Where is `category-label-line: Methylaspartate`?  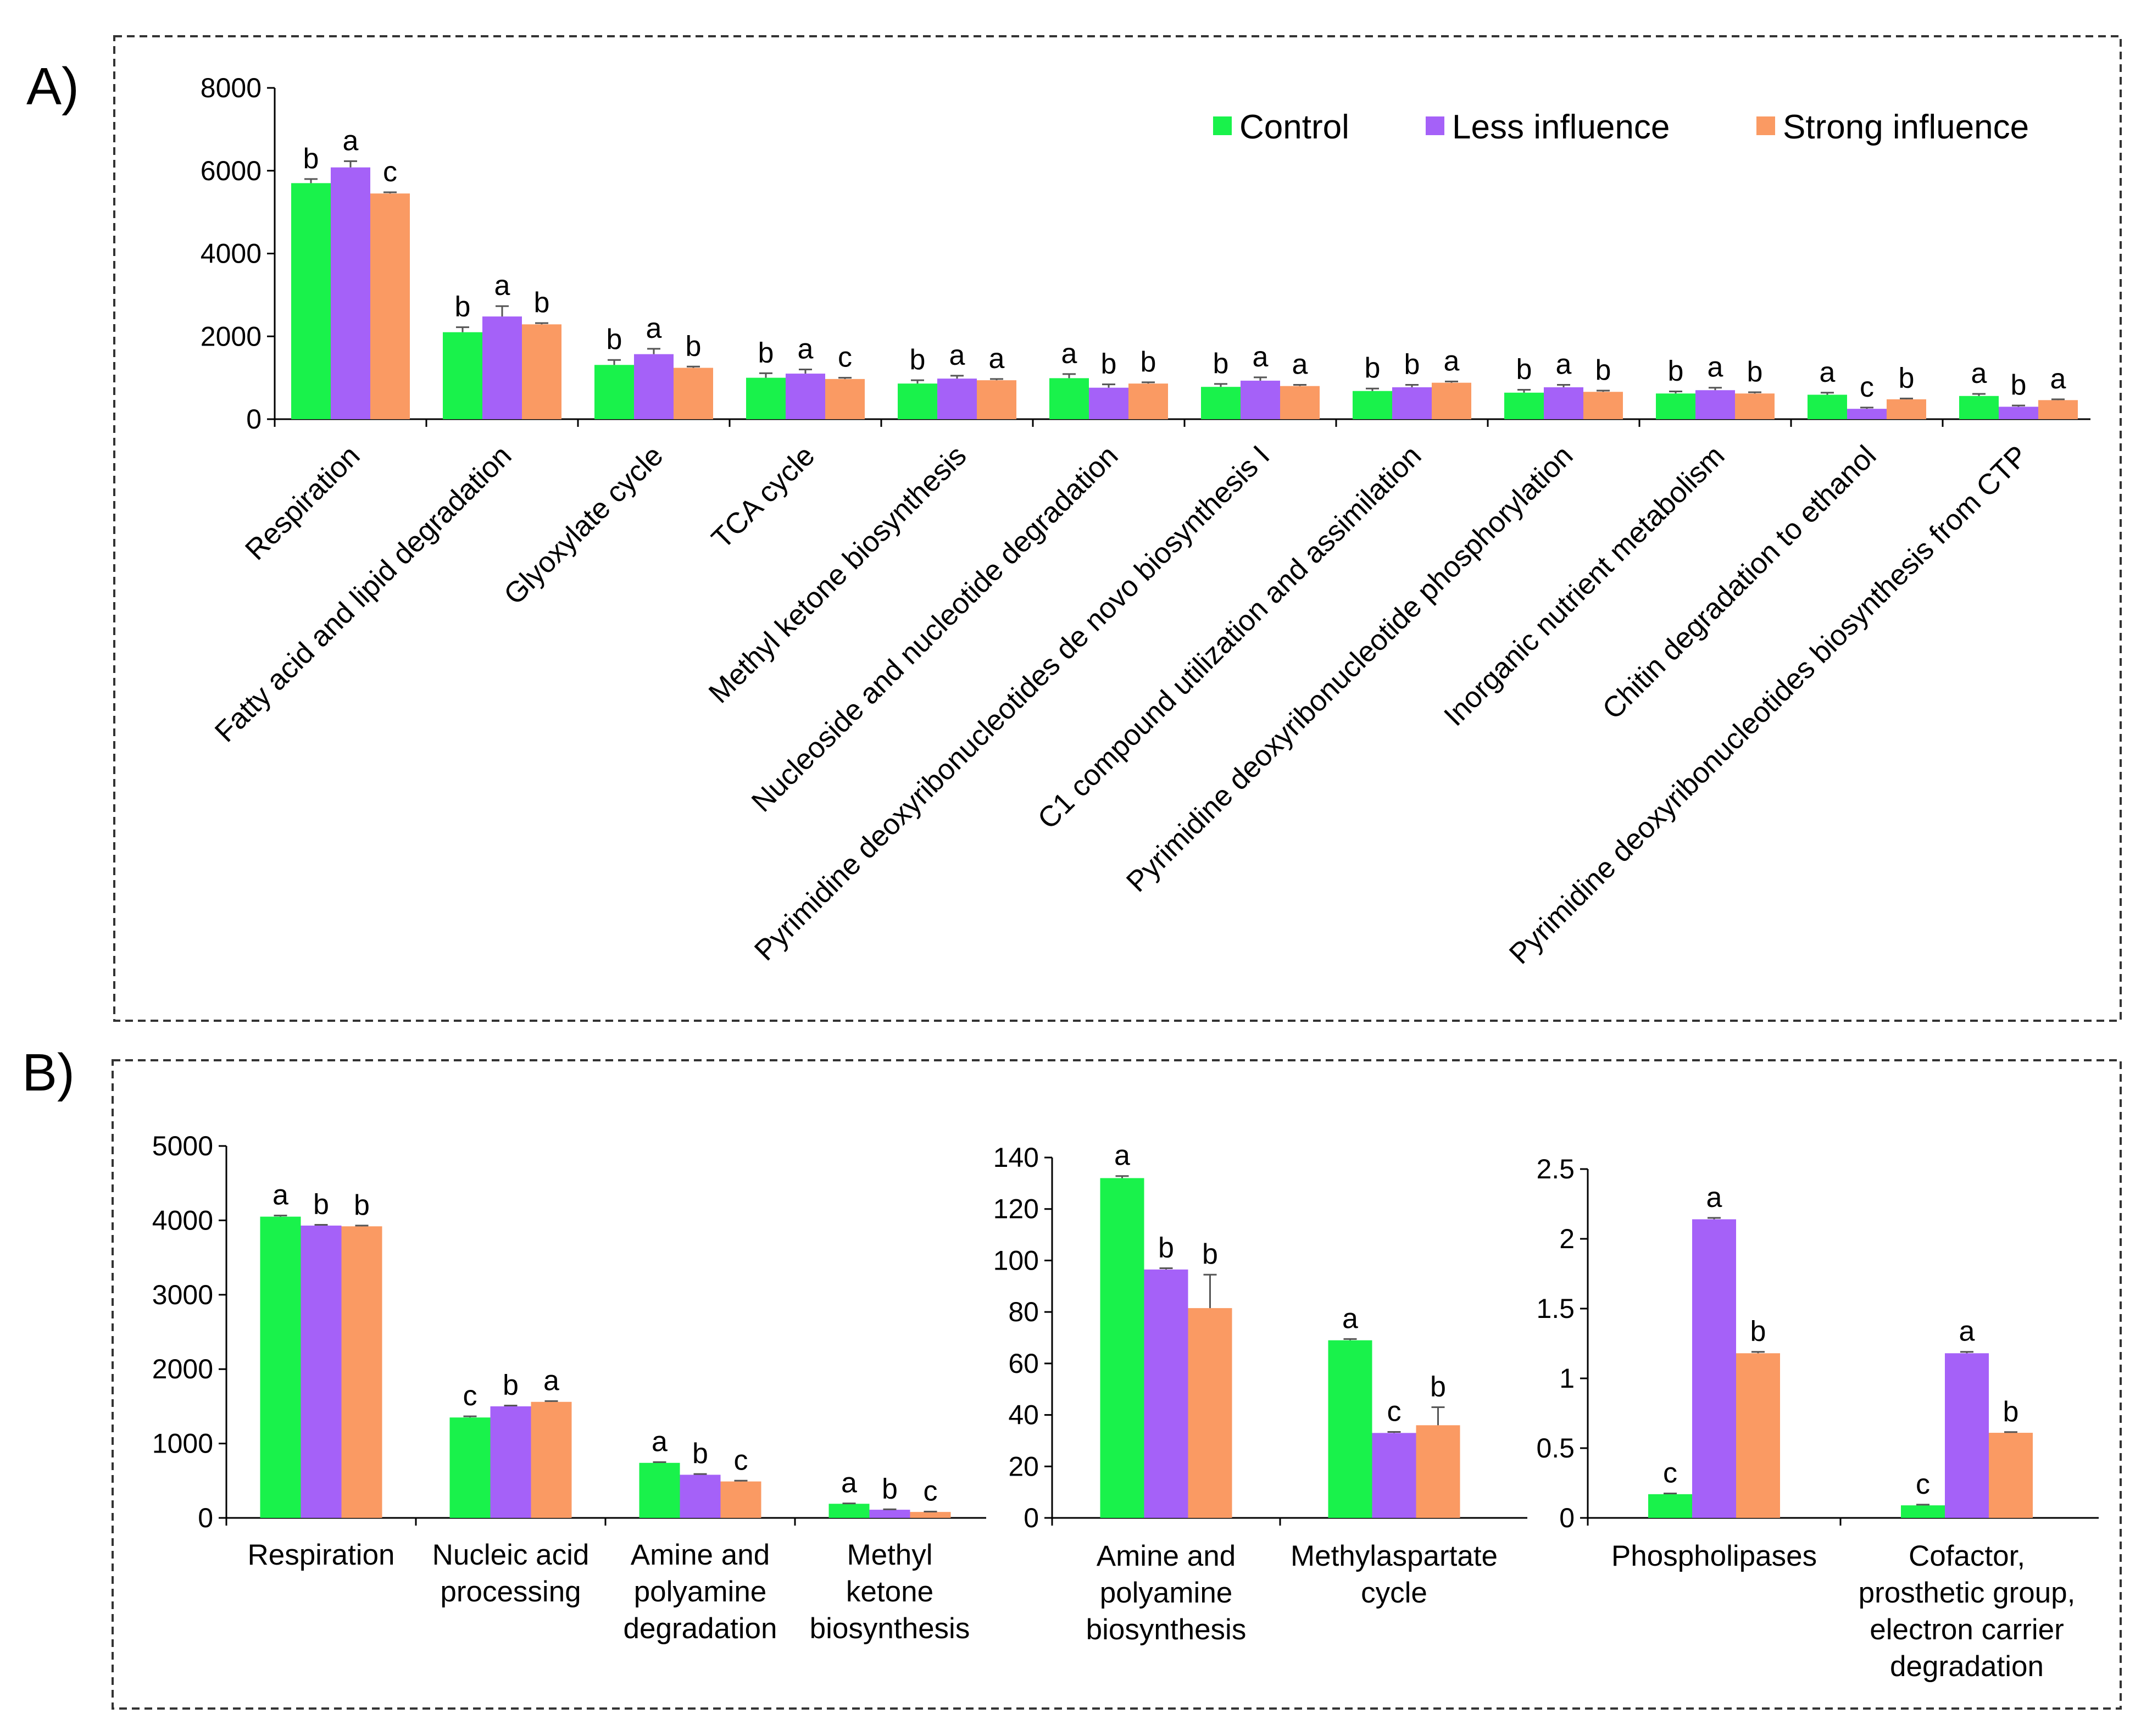
category-label-line: Methylaspartate is located at coordinates (1394, 1556).